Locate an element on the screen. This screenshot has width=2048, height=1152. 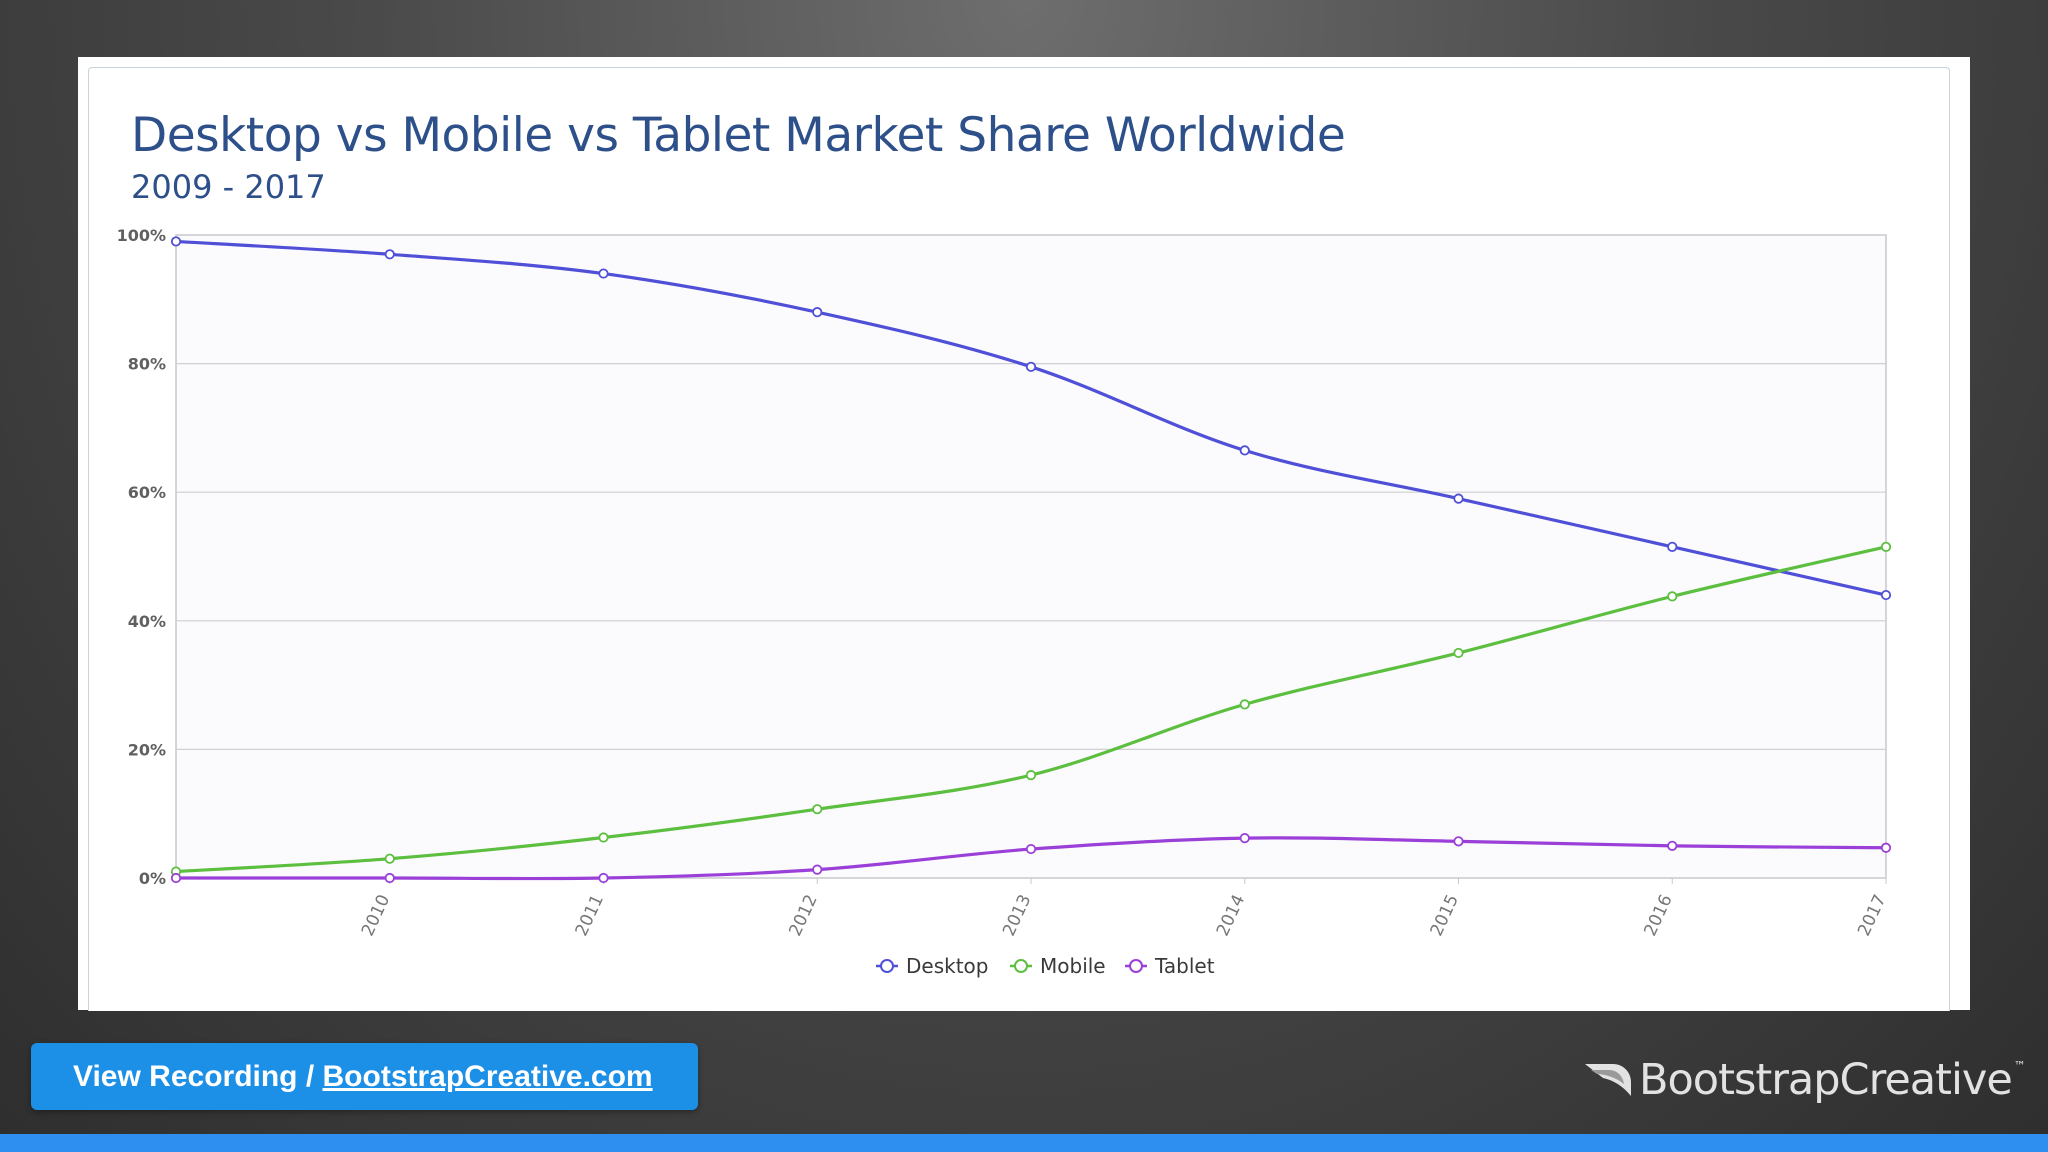
legend-marker-mobile is located at coordinates (1021, 966).